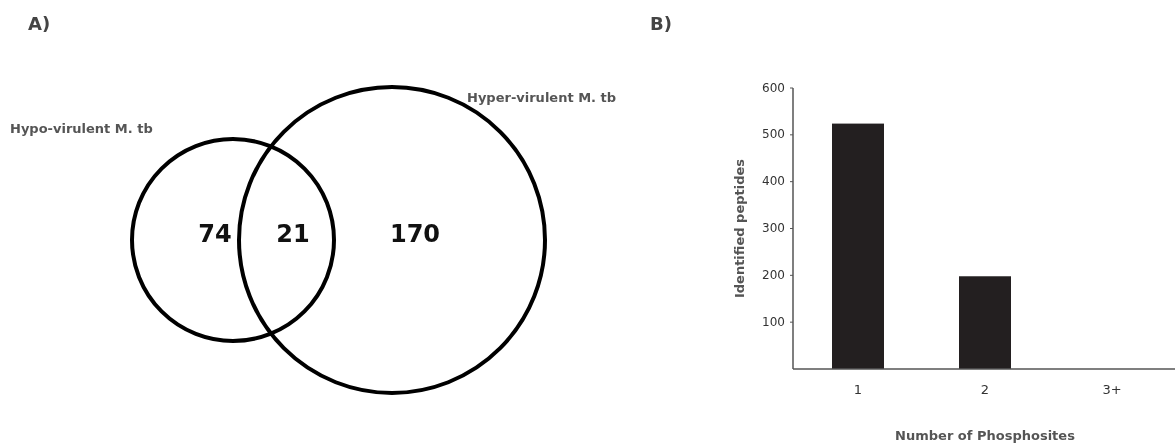 This screenshot has width=1175, height=447. Describe the element at coordinates (81, 128) in the screenshot. I see `category-label: Hypo-virulent M. tb` at that location.